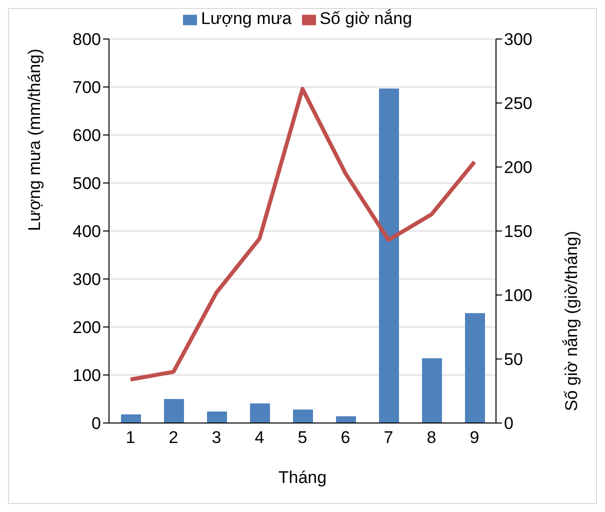  What do you see at coordinates (34, 139) in the screenshot?
I see `y-axis-title: Lượng mưa (mm/tháng)` at bounding box center [34, 139].